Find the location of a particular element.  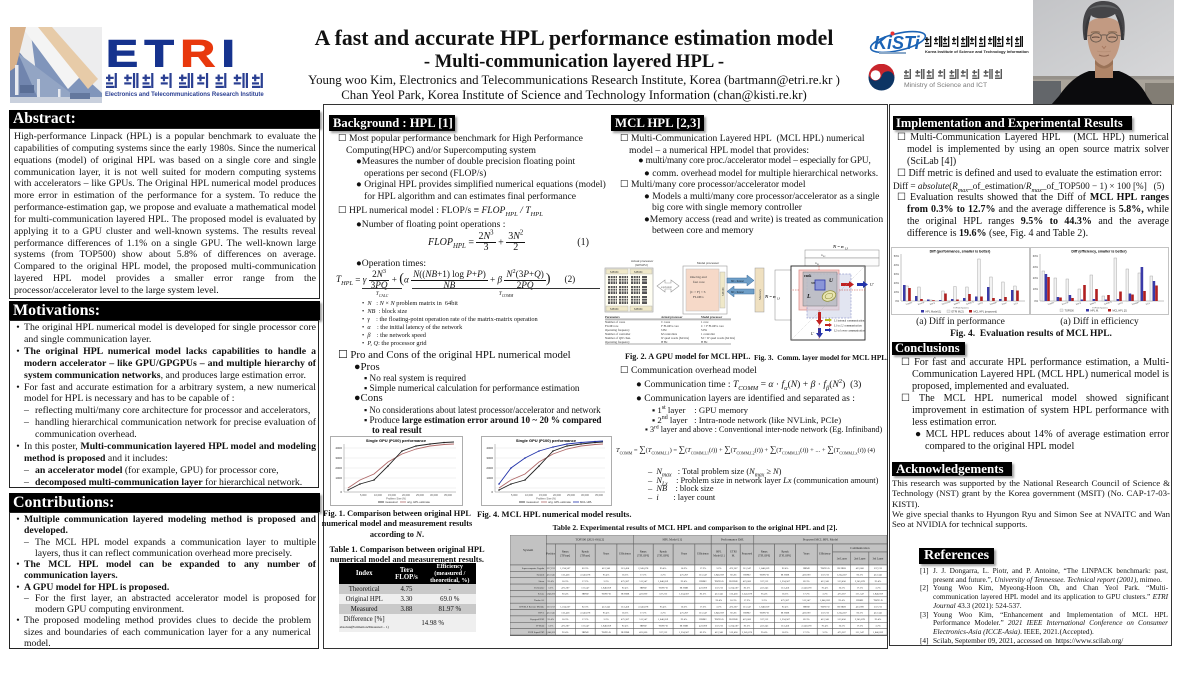

svg-text: U is located at coordinates (831, 281).